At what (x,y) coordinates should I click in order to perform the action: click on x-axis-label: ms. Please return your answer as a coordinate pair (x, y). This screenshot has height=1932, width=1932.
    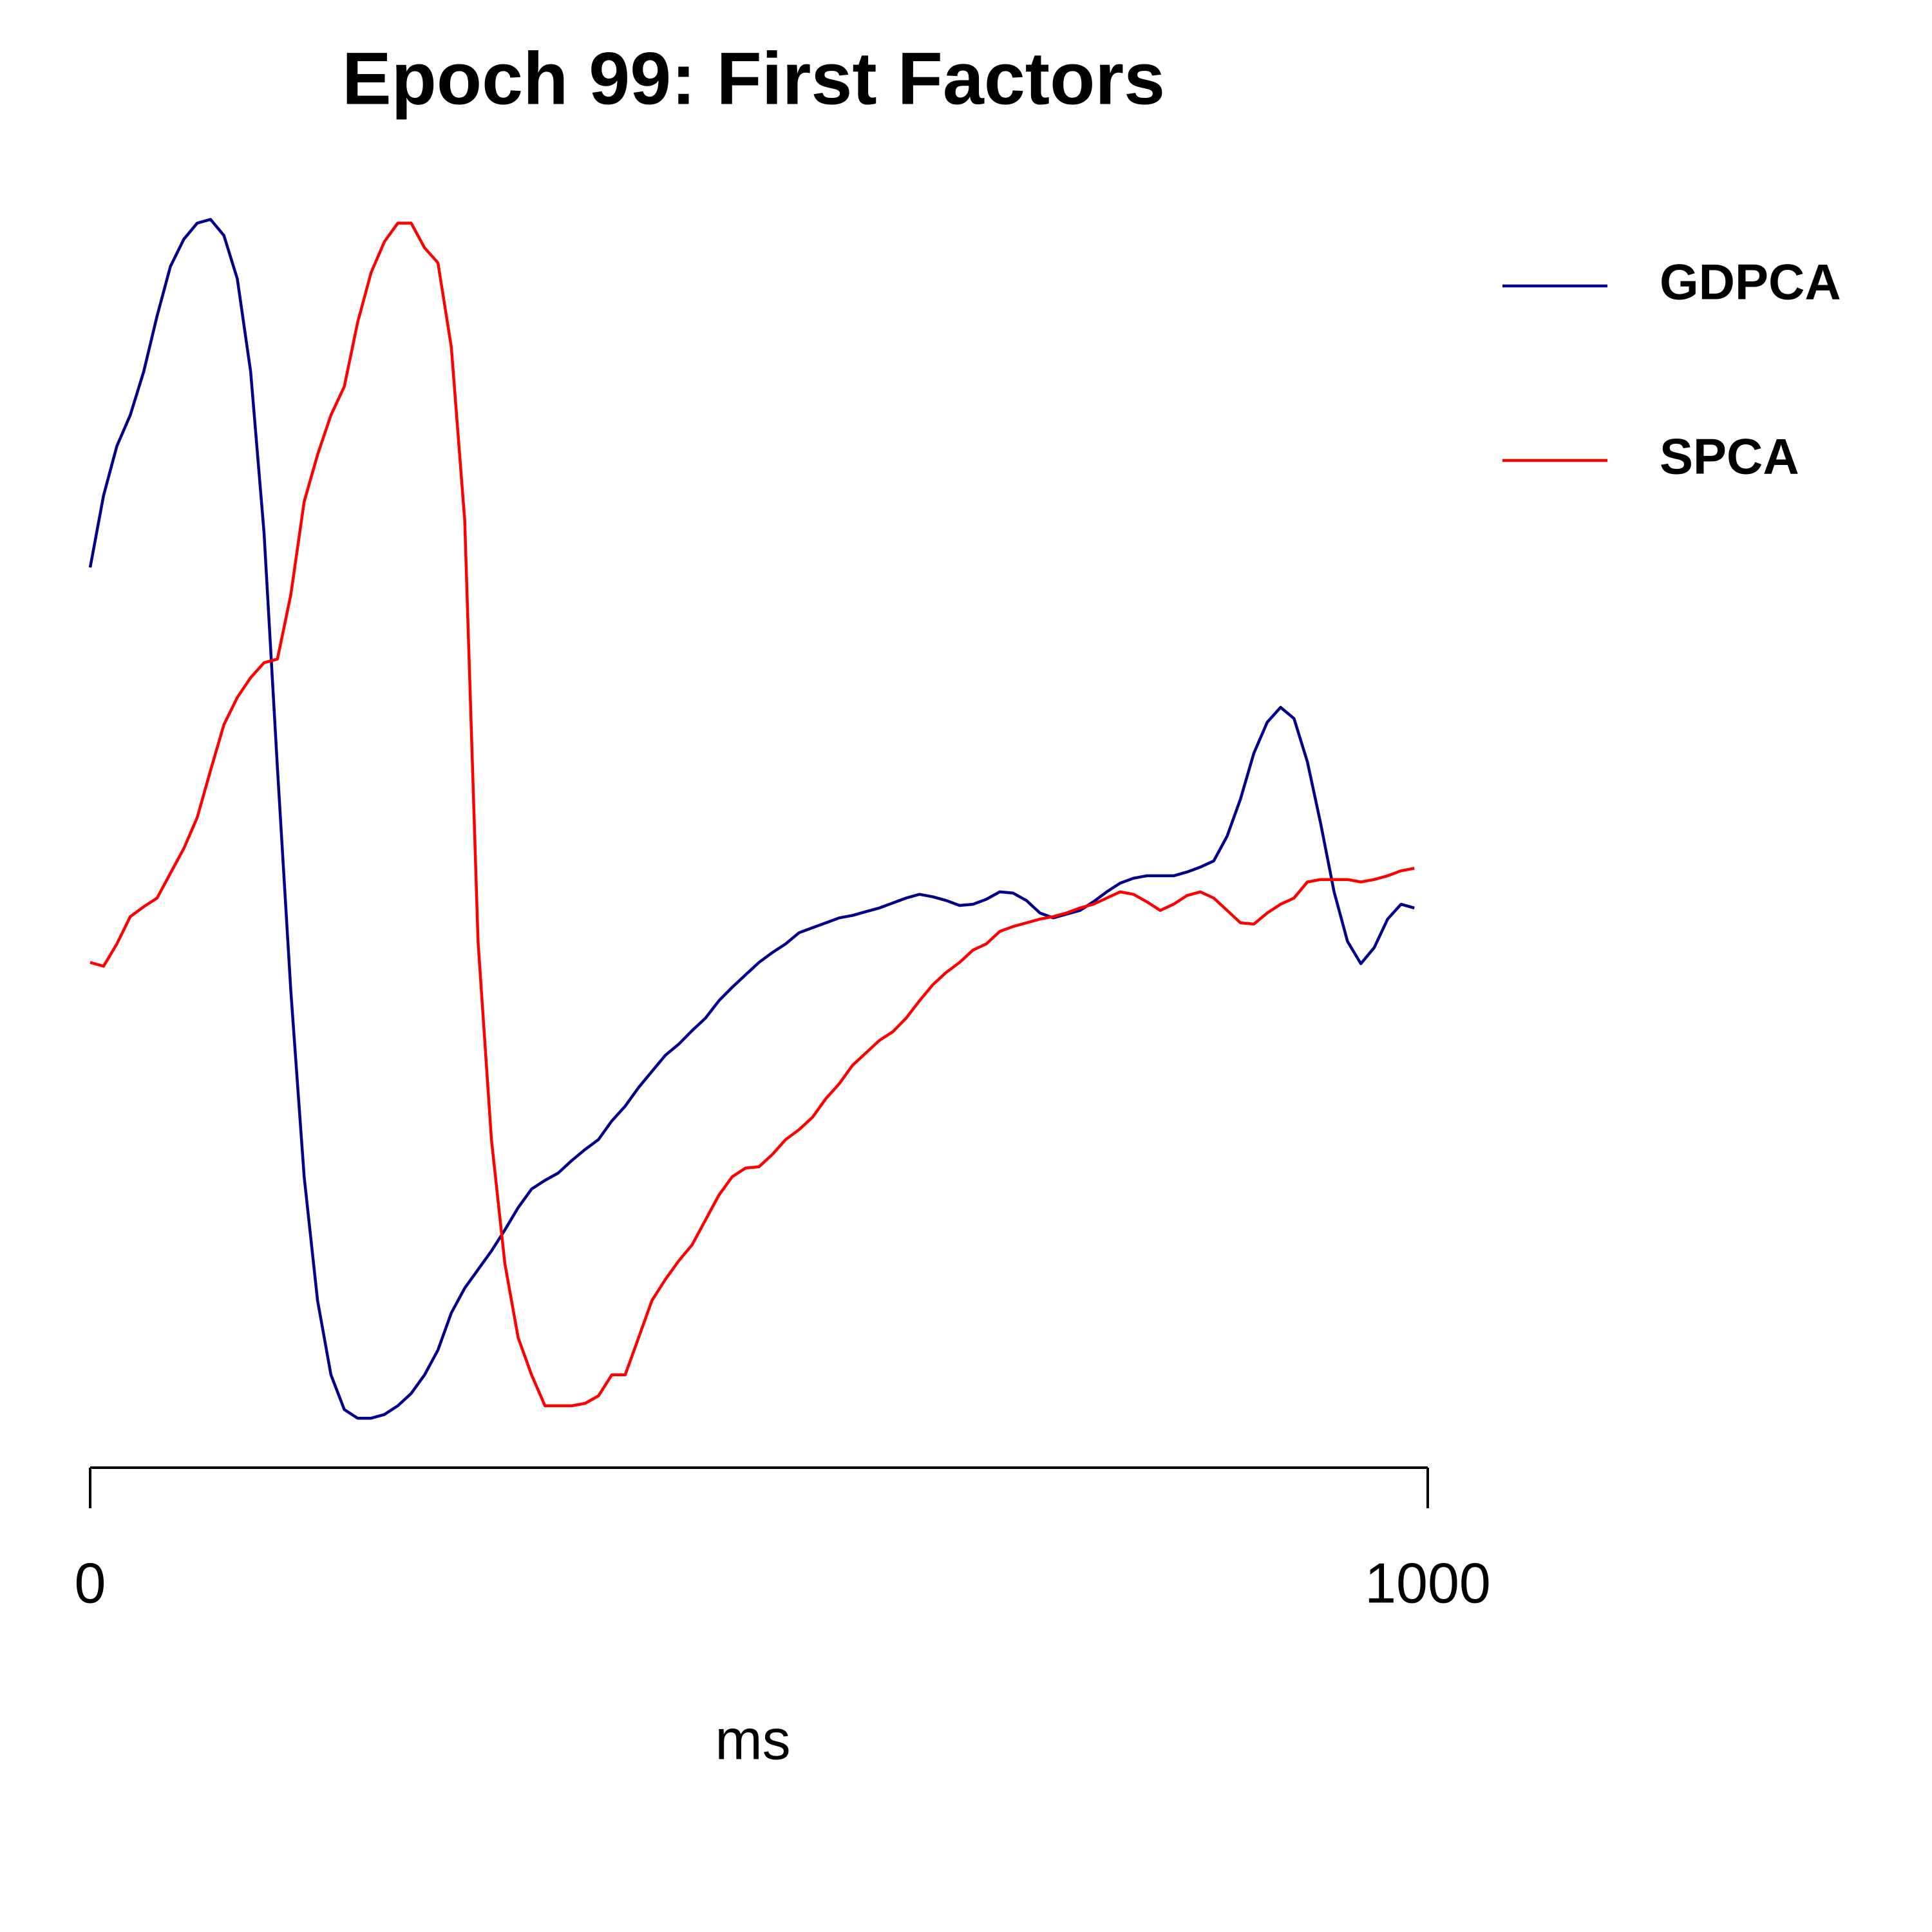
    Looking at the image, I should click on (752, 1739).